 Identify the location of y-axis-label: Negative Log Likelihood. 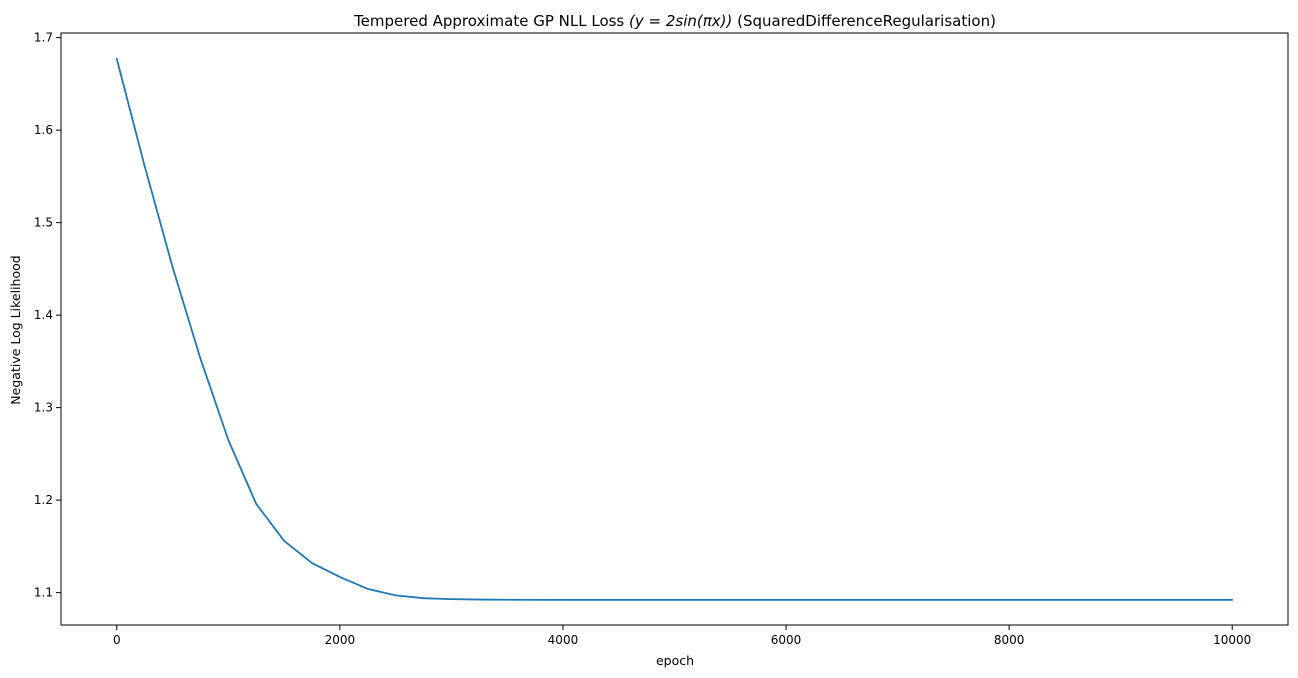
(15, 329).